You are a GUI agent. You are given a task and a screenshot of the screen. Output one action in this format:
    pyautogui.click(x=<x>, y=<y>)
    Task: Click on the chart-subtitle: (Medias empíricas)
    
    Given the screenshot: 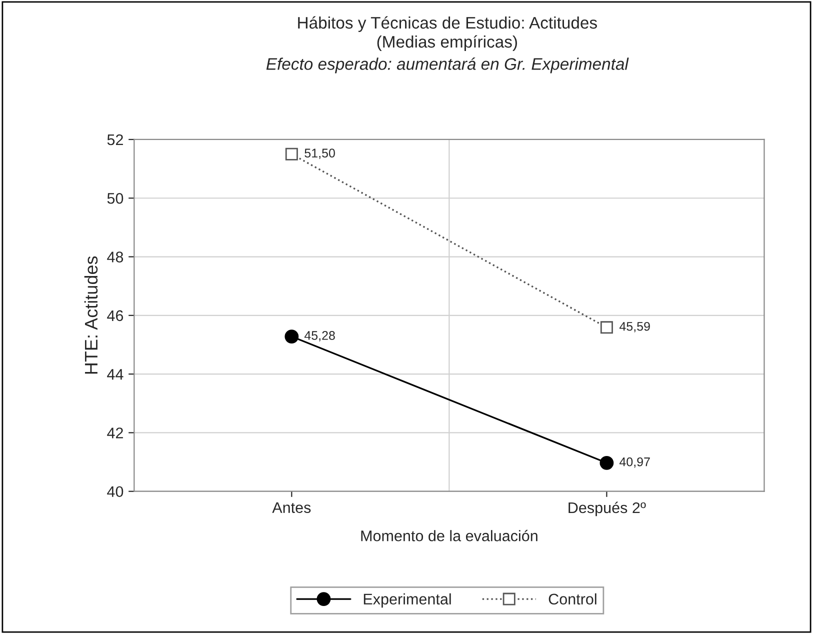 What is the action you would take?
    pyautogui.click(x=447, y=43)
    